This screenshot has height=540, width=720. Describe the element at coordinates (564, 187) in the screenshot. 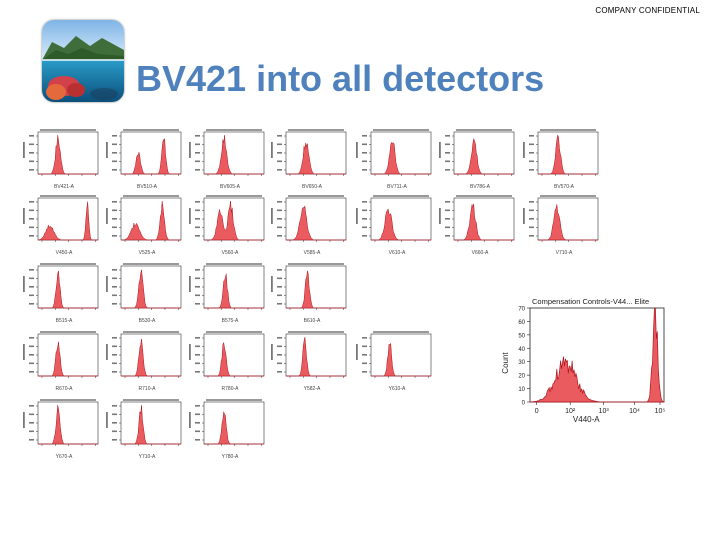

I see `x-axis-label: BV570-A` at that location.